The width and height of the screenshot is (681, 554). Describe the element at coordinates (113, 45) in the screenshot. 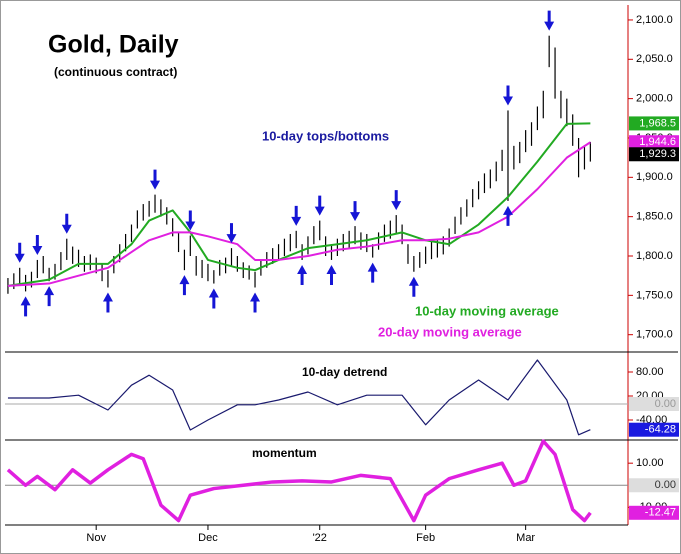

I see `chart-title: Gold, Daily` at that location.